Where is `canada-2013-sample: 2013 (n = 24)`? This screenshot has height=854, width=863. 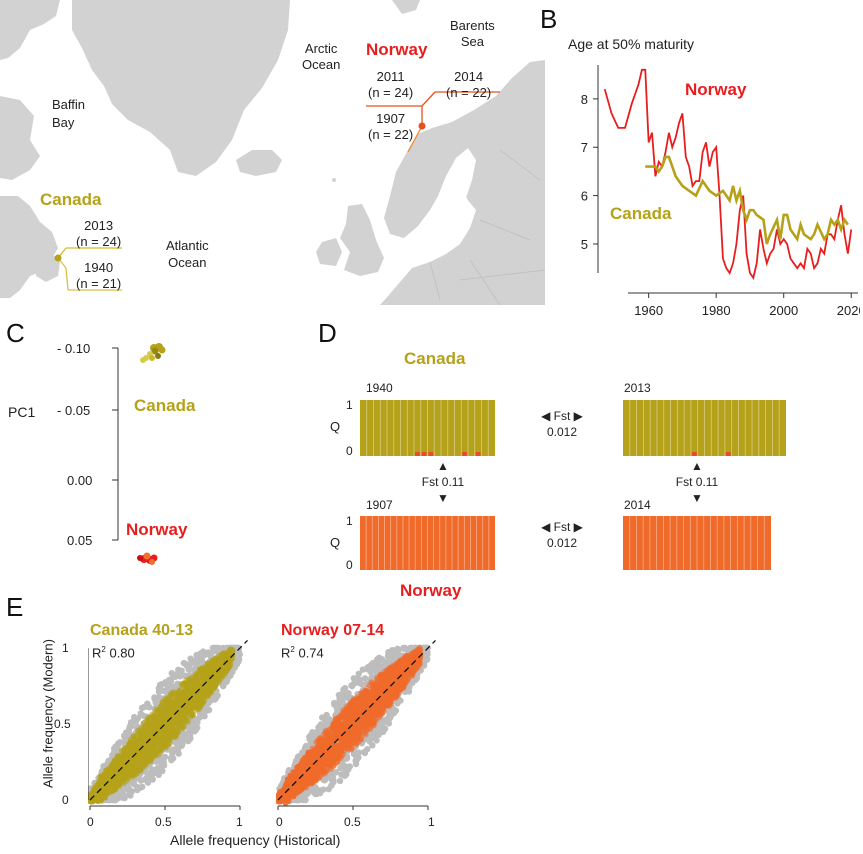 canada-2013-sample: 2013 (n = 24) is located at coordinates (99, 233).